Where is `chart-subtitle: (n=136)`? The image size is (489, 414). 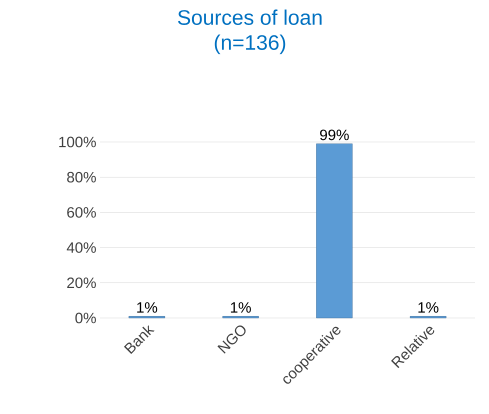 chart-subtitle: (n=136) is located at coordinates (250, 44).